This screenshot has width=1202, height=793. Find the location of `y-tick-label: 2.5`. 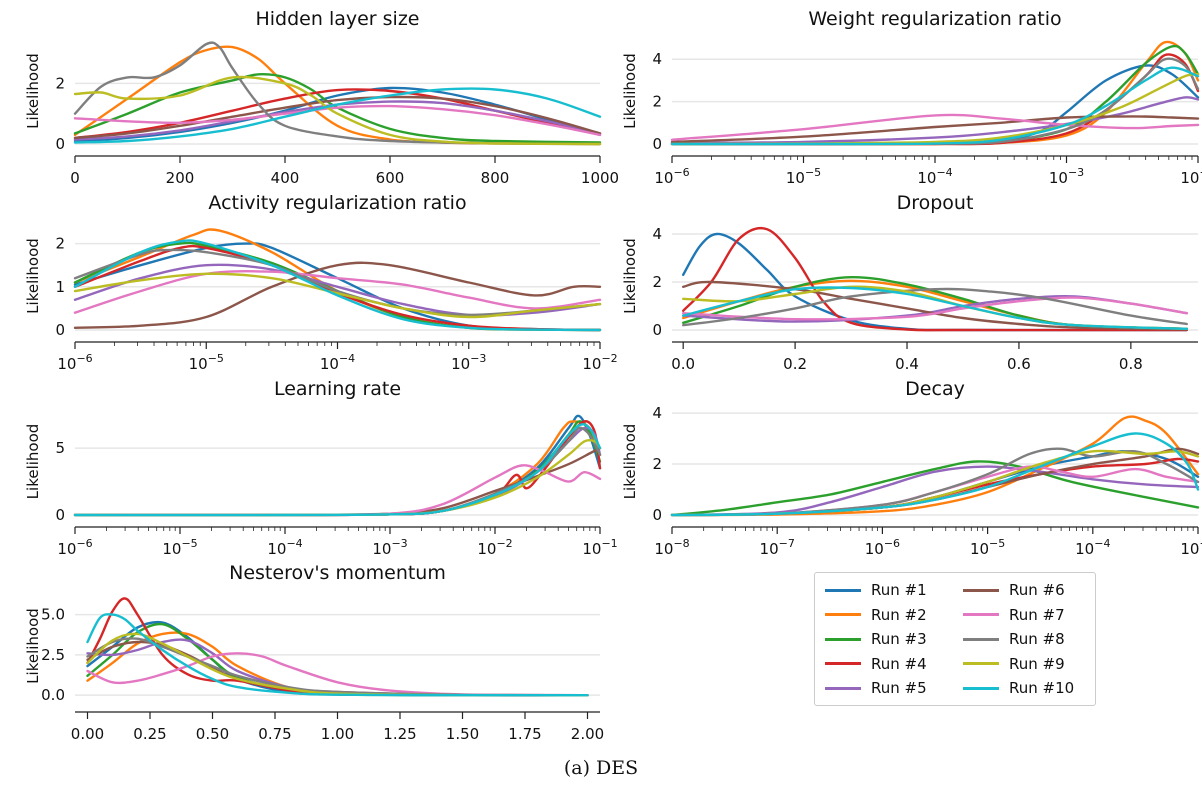

y-tick-label: 2.5 is located at coordinates (53, 655).